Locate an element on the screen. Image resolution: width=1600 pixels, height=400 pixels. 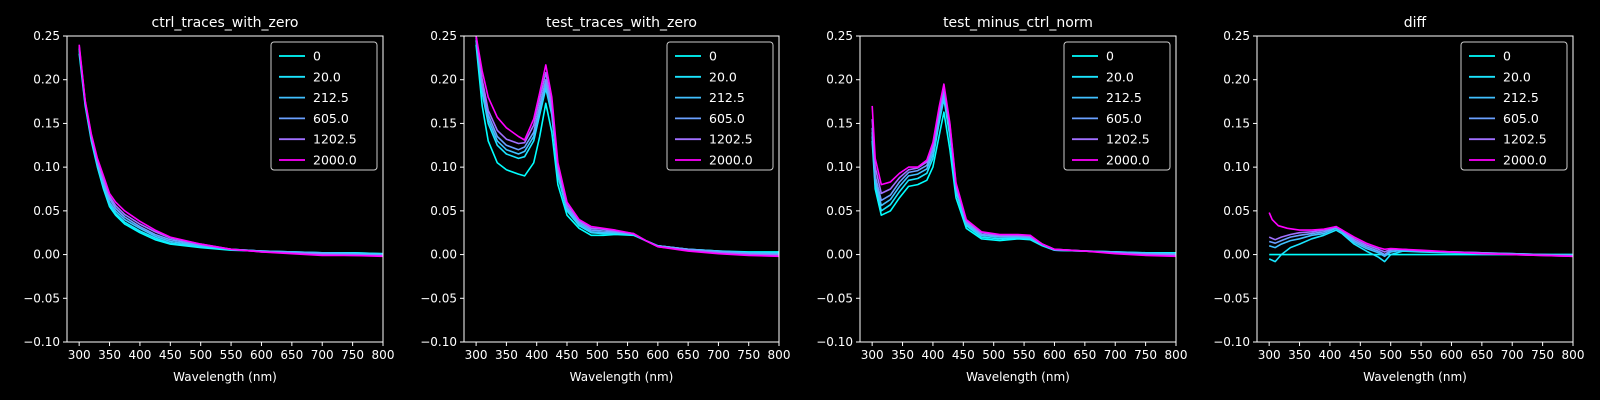
chart-title: diff is located at coordinates (1415, 23).